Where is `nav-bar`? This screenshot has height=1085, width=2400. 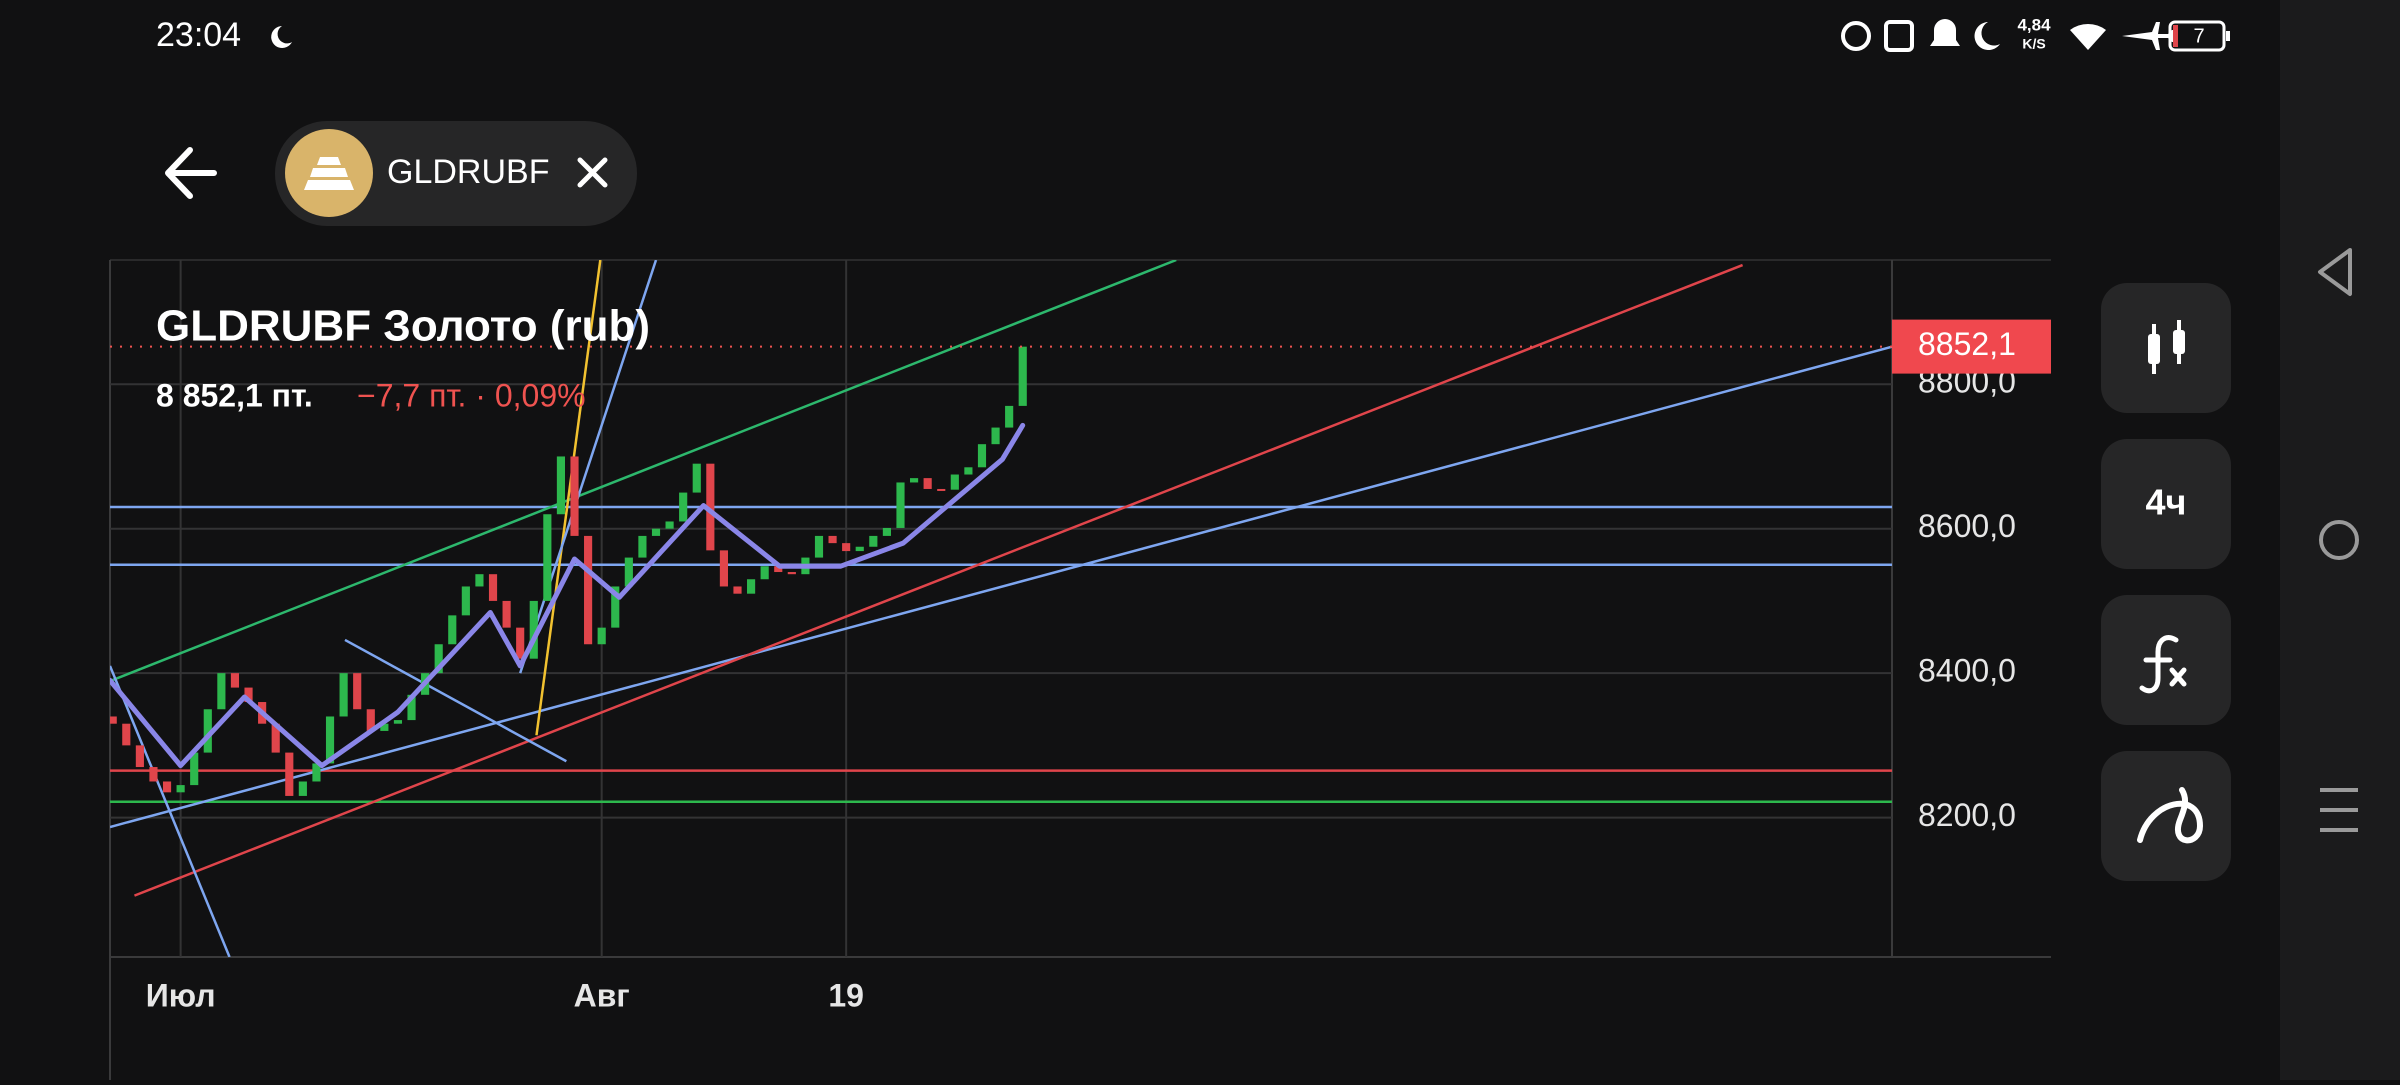 nav-bar is located at coordinates (2340, 540).